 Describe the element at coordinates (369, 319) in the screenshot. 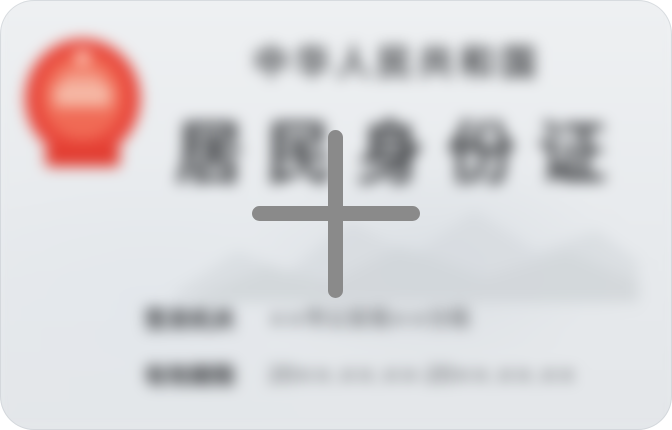

I see `issuing-authority-value: ××市公安局××分局` at that location.